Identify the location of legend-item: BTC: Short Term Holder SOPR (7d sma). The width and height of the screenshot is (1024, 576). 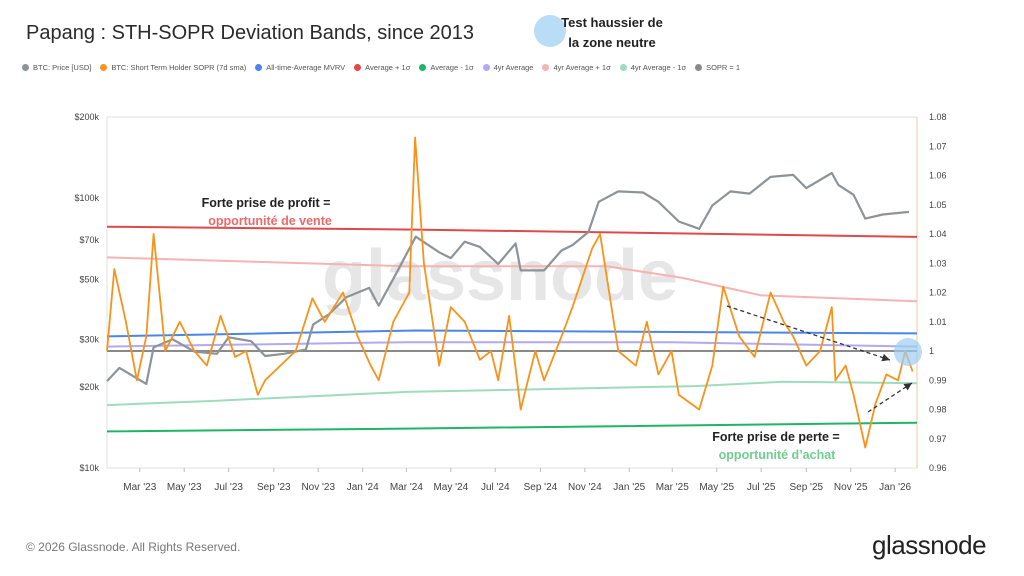
(173, 67).